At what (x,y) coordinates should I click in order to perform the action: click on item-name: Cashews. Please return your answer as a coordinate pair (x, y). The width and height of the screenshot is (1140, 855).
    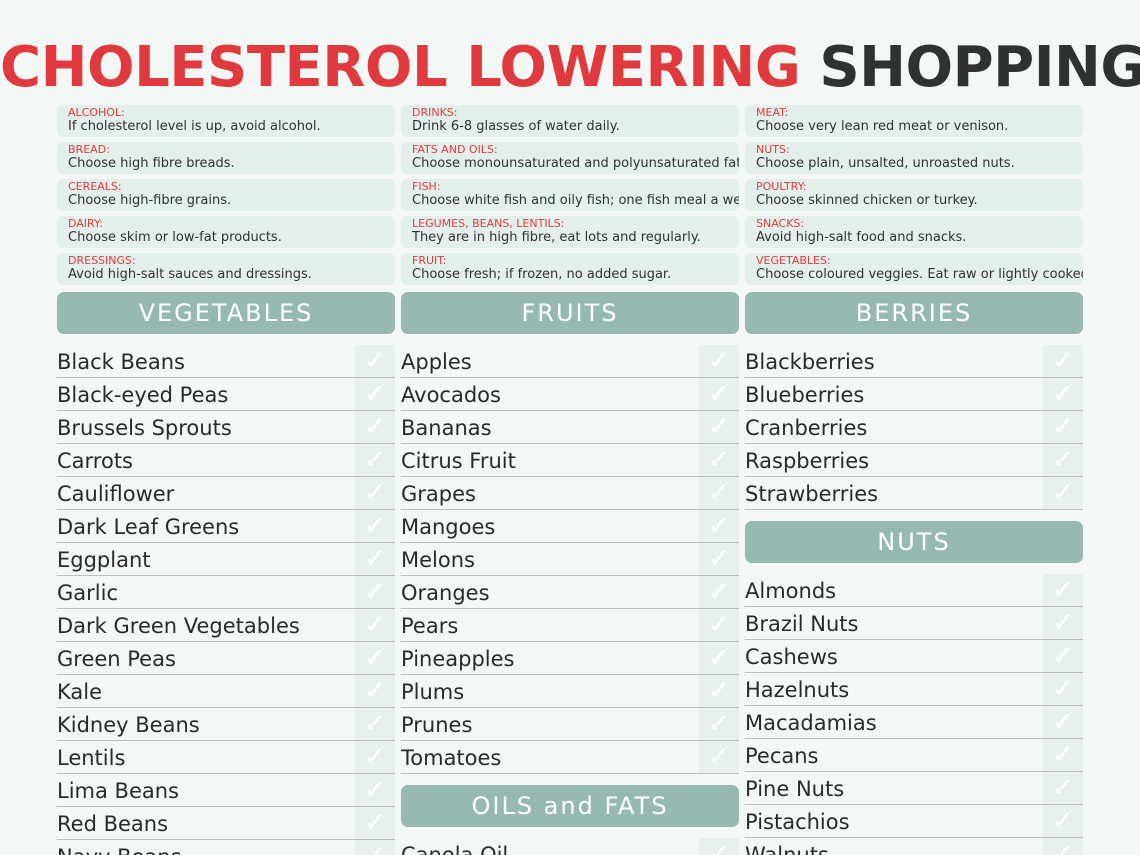
    Looking at the image, I should click on (791, 657).